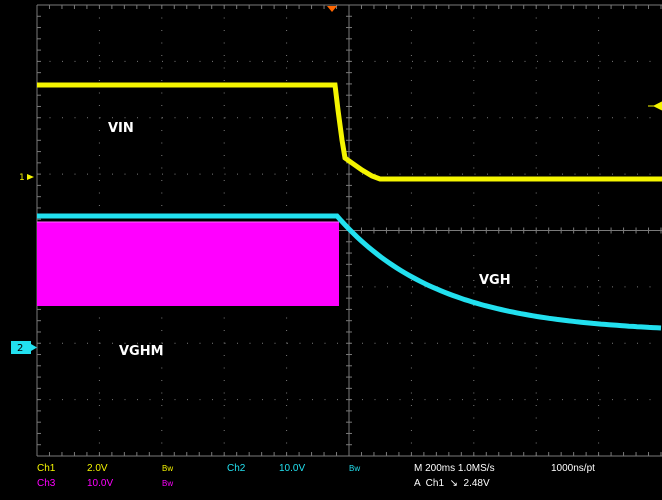 The height and width of the screenshot is (500, 662). Describe the element at coordinates (121, 128) in the screenshot. I see `vin-label: VIN` at that location.